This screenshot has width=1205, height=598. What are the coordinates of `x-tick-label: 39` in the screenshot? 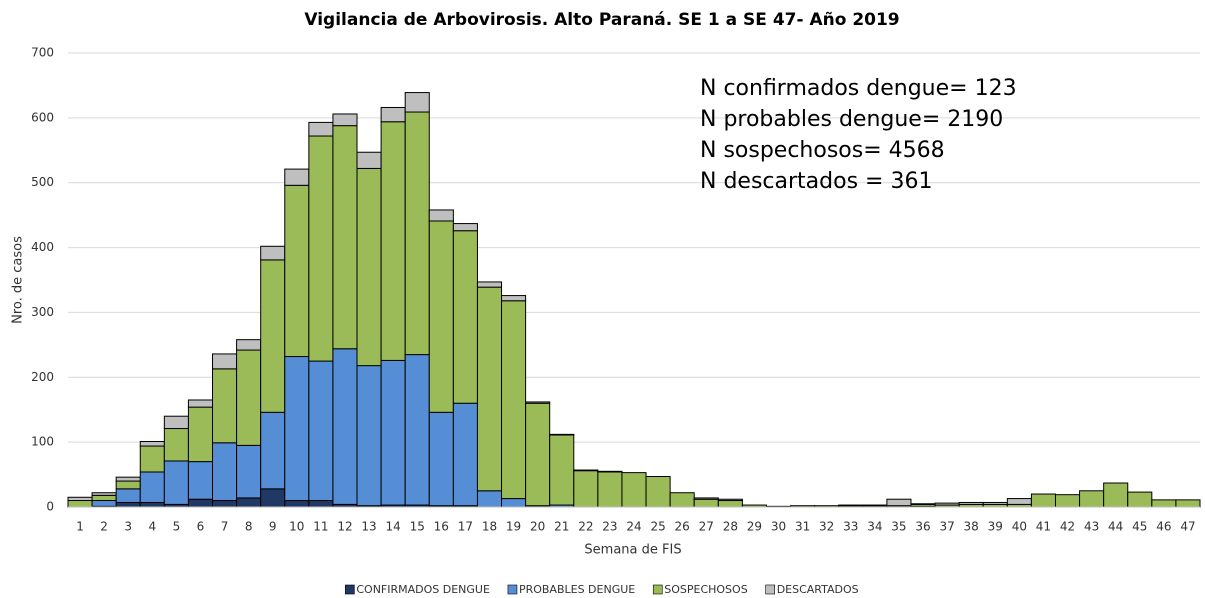 It's located at (995, 527).